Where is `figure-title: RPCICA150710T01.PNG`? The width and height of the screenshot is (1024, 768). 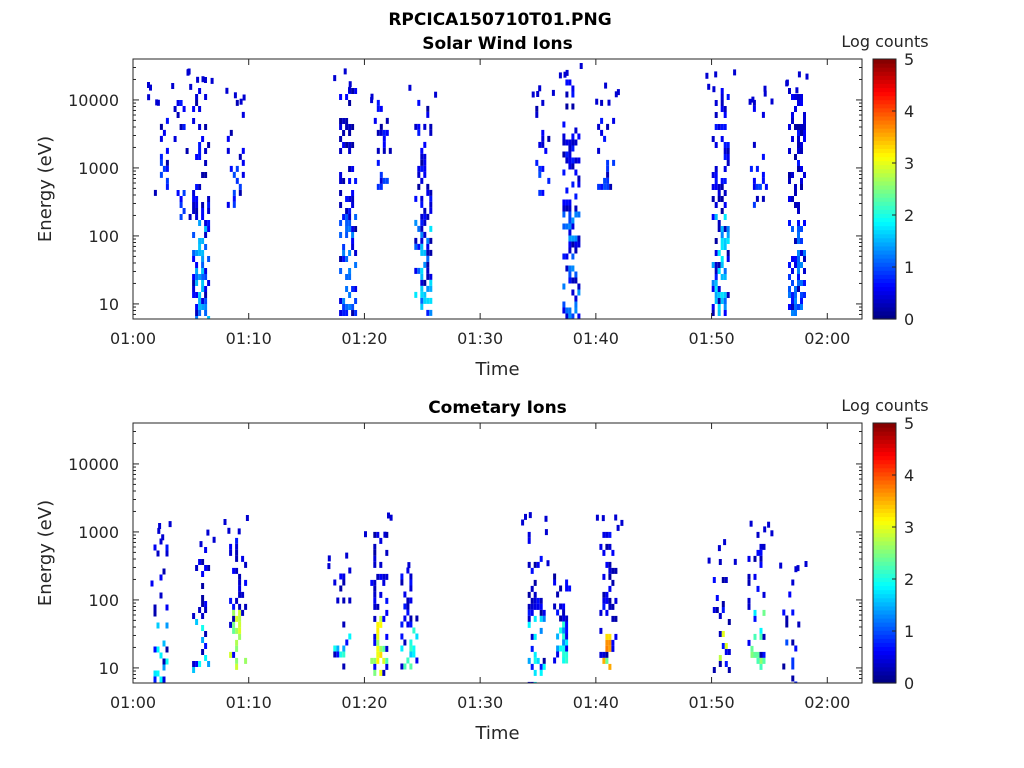 figure-title: RPCICA150710T01.PNG is located at coordinates (499, 20).